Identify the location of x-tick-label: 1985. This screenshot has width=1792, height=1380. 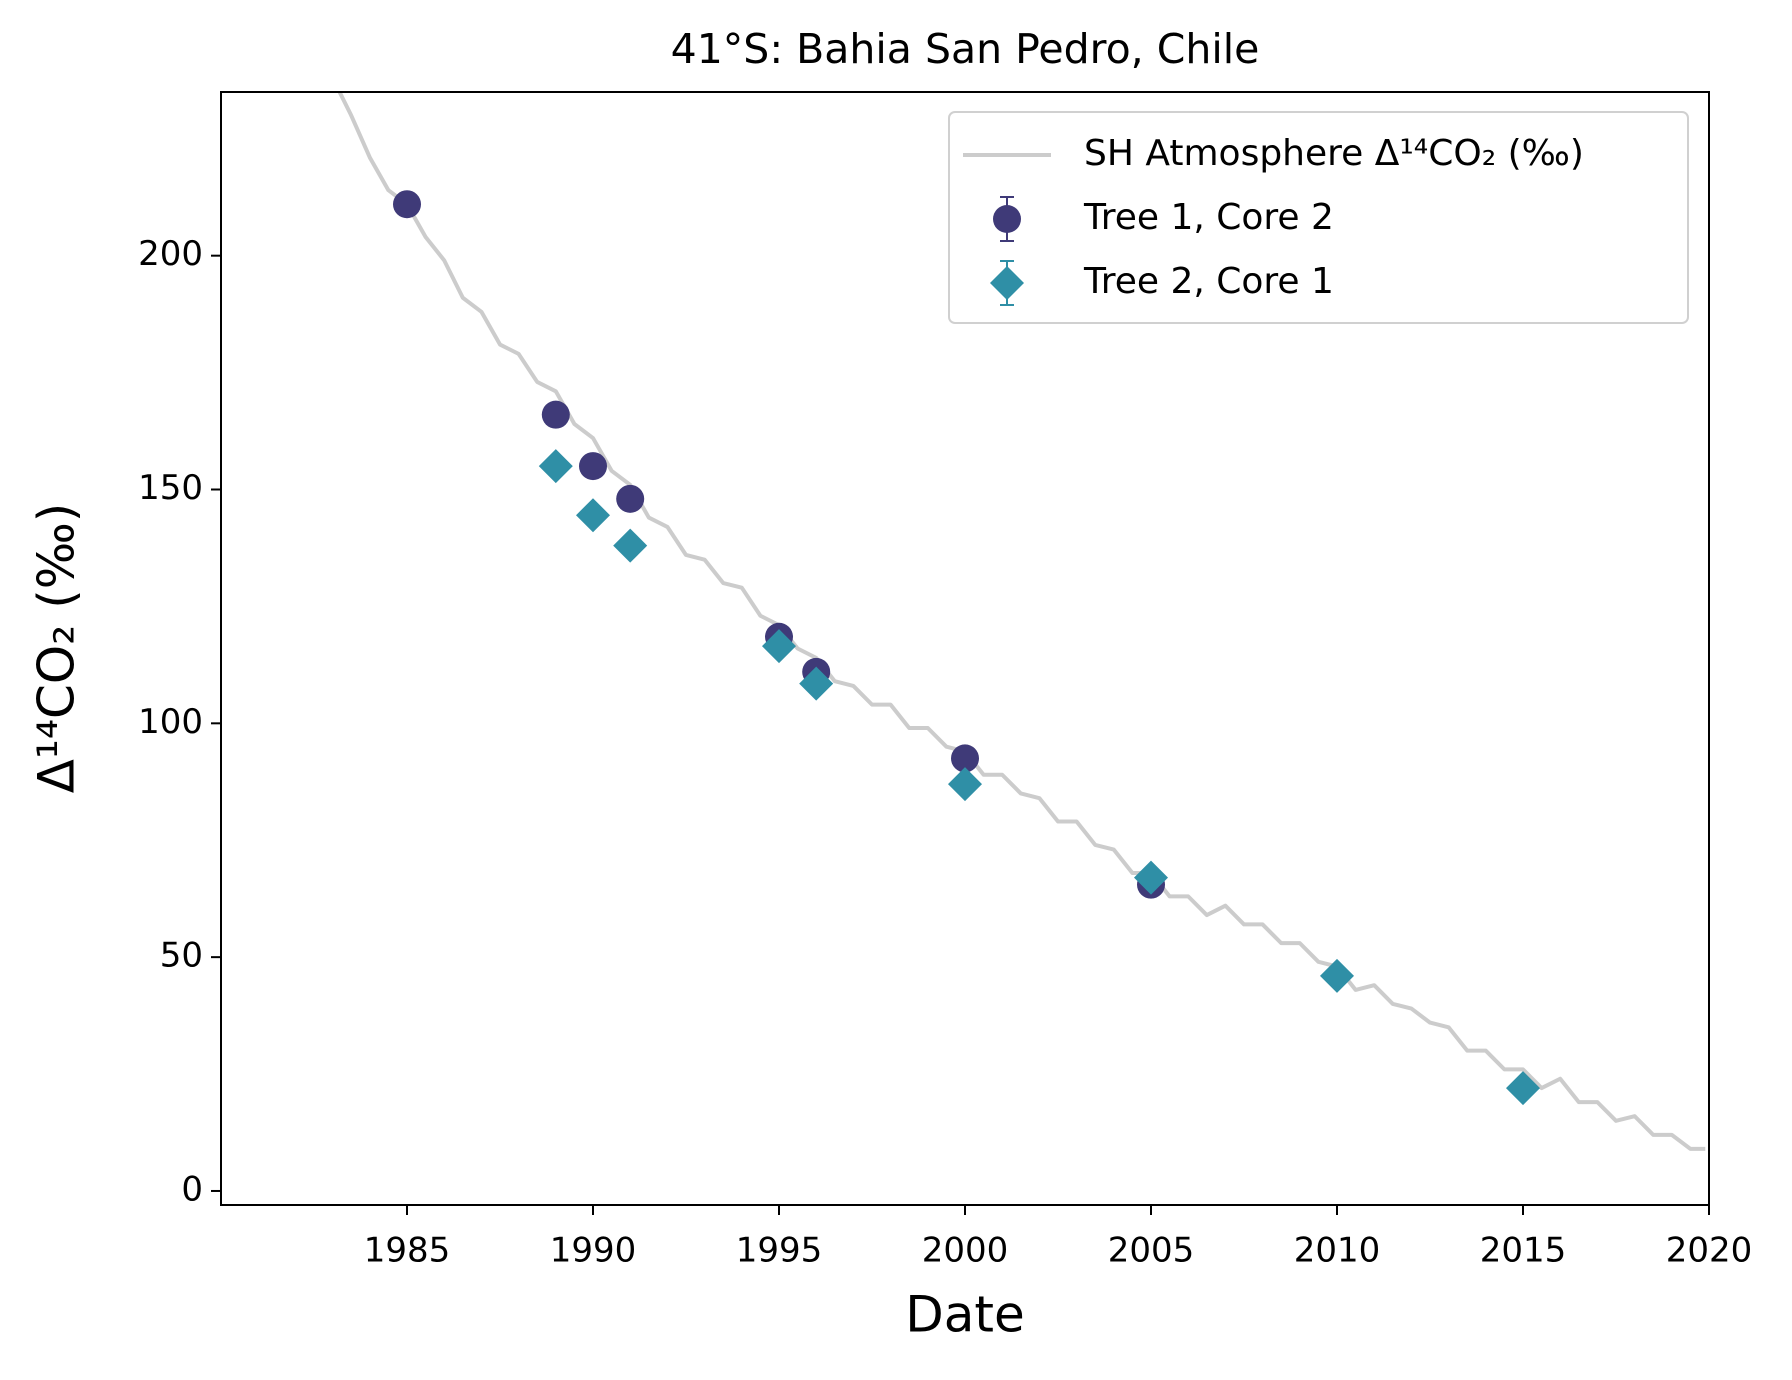
(407, 1251).